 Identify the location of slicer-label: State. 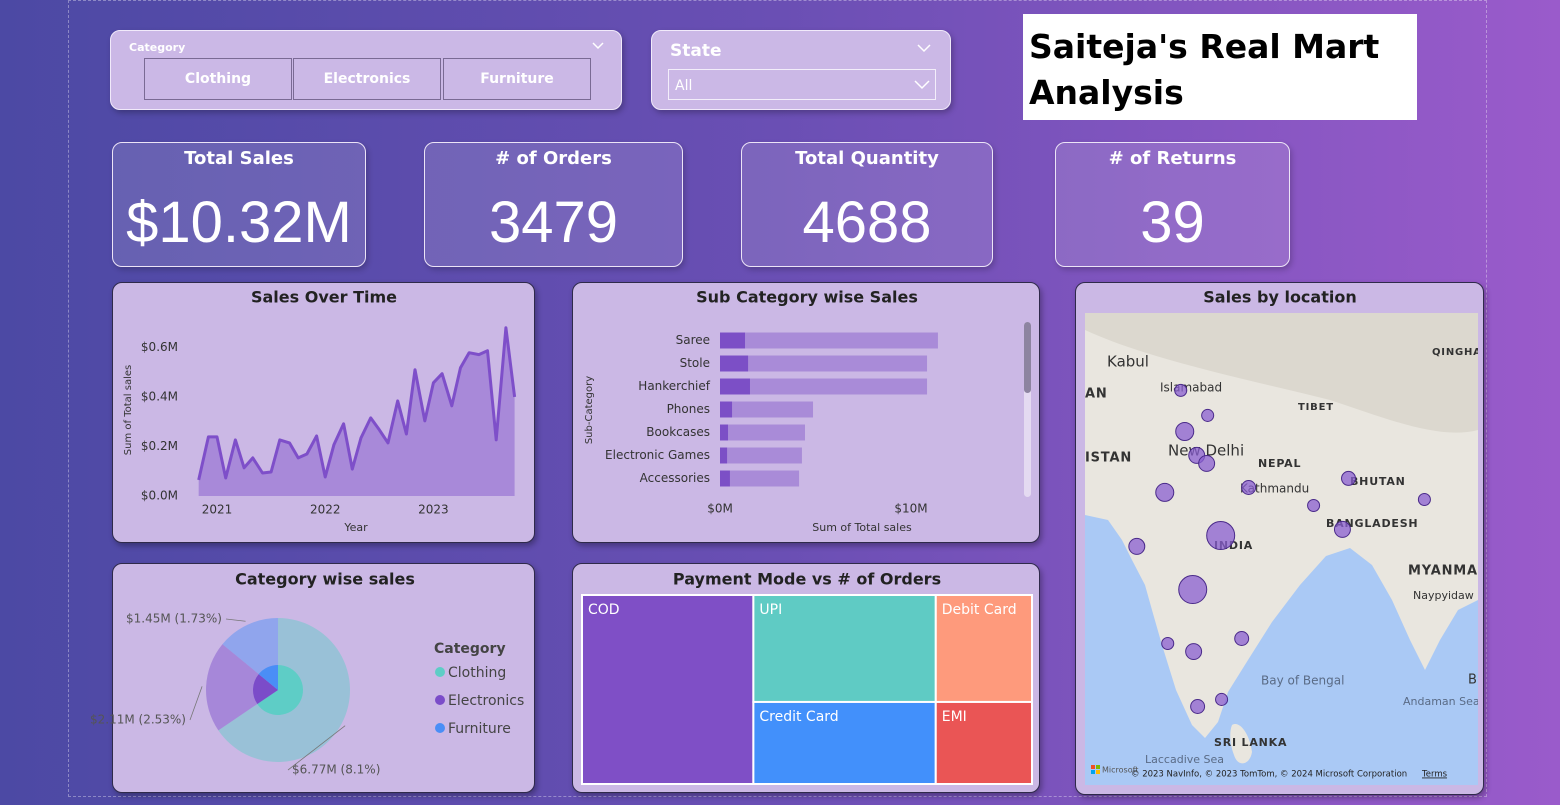
(696, 51).